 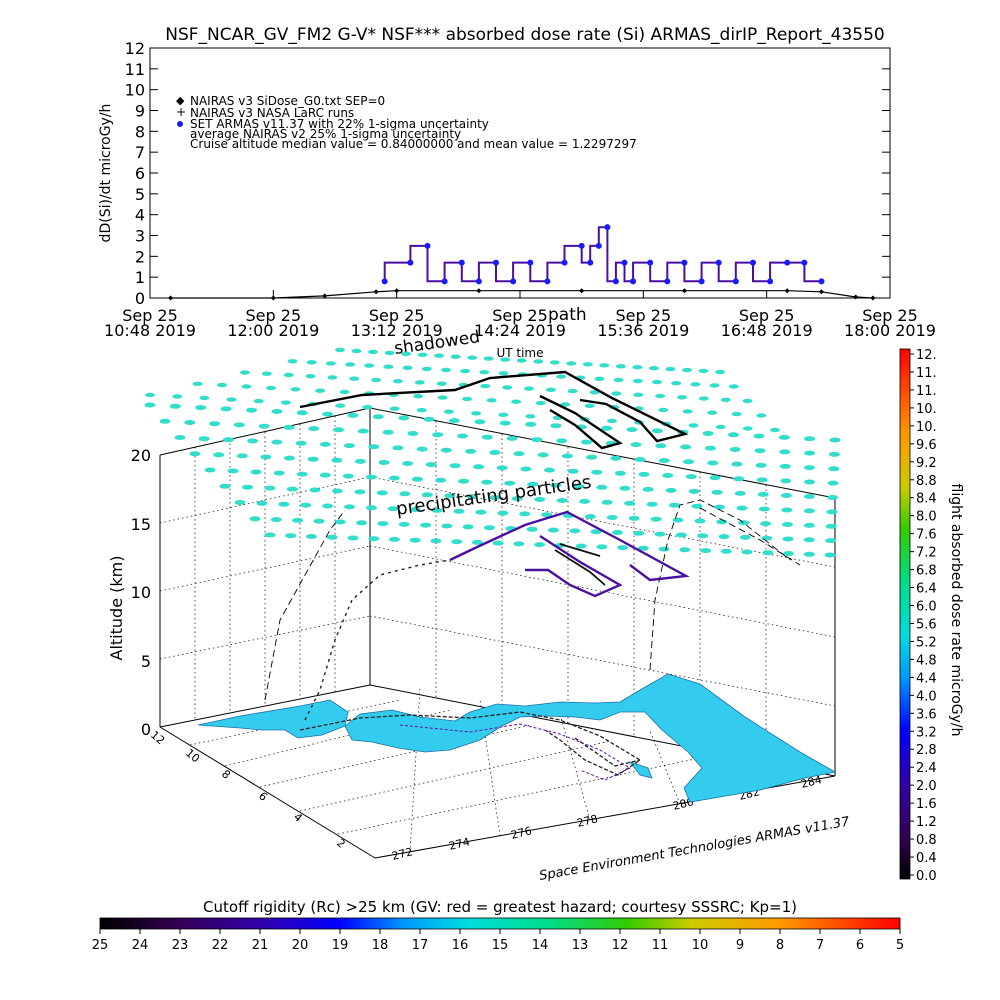 What do you see at coordinates (460, 844) in the screenshot?
I see `lon-tick-274: 274` at bounding box center [460, 844].